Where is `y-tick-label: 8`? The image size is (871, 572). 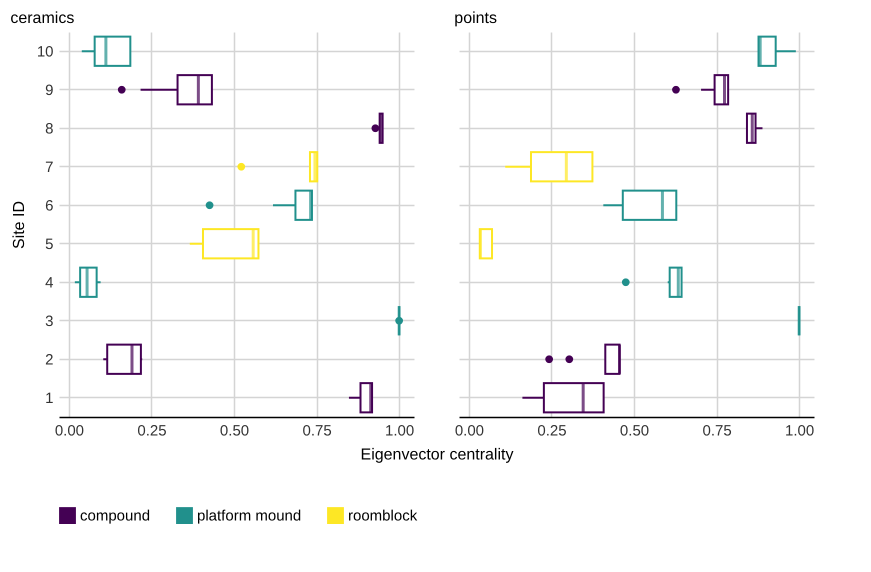
y-tick-label: 8 is located at coordinates (49, 129).